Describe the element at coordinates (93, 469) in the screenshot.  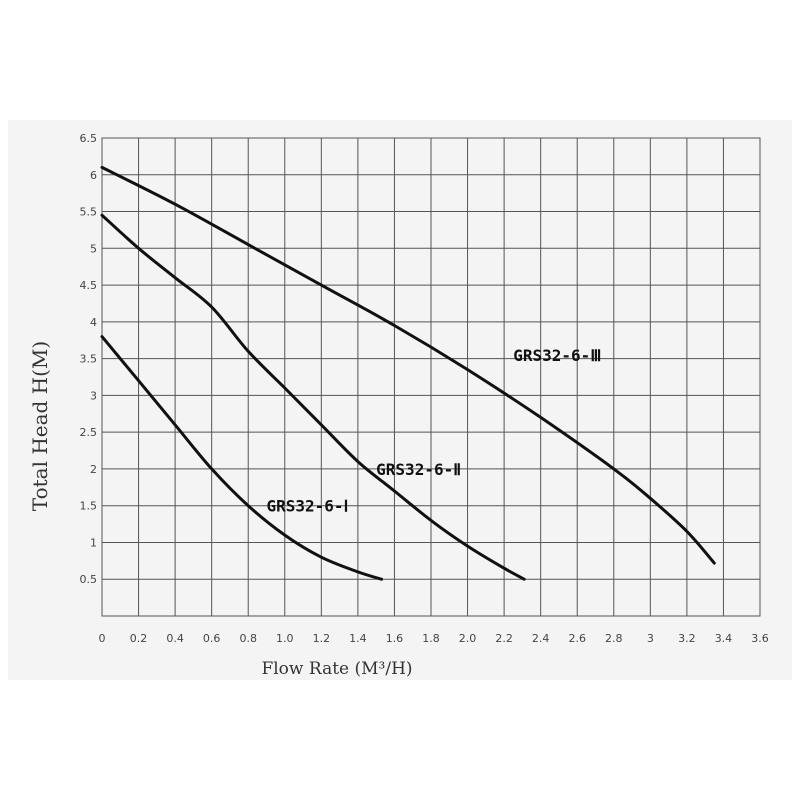
I see `y-tick-label: 2` at that location.